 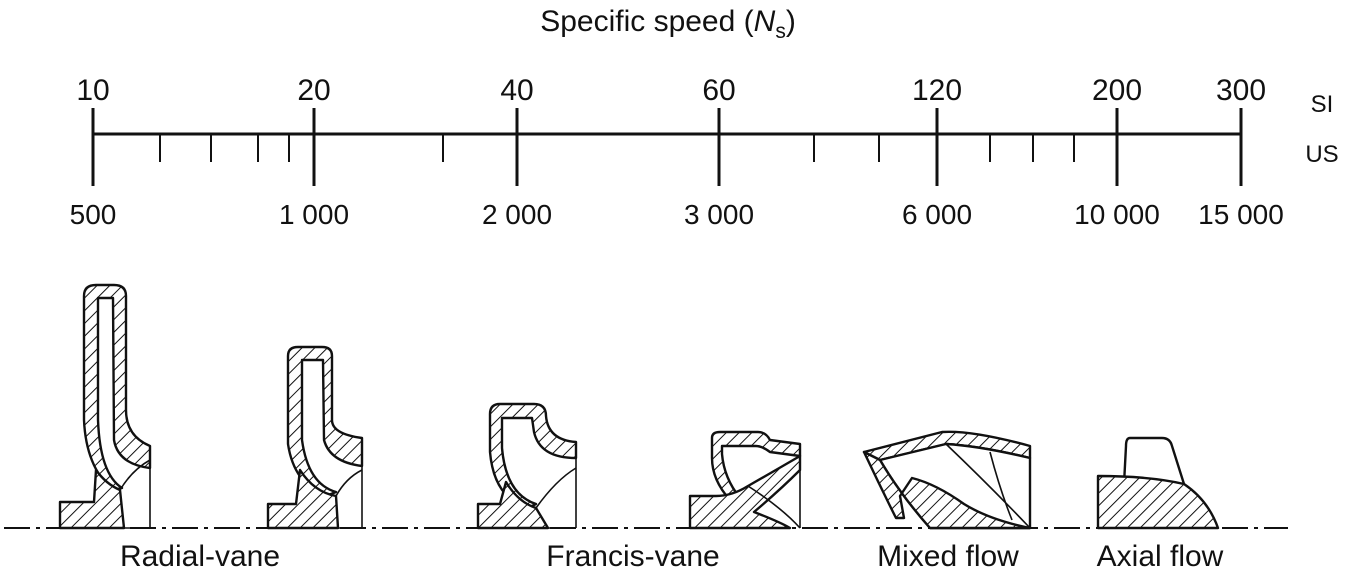 What do you see at coordinates (1158, 483) in the screenshot?
I see `impeller-axial-flow` at bounding box center [1158, 483].